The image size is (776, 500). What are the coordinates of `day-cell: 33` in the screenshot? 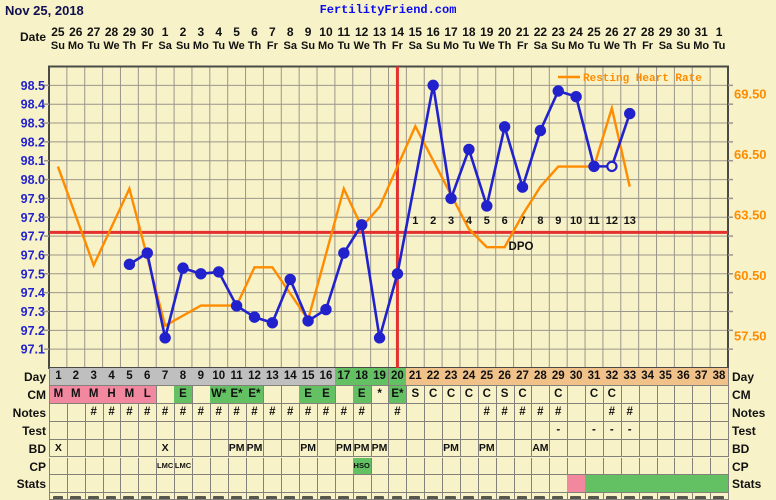 It's located at (630, 377).